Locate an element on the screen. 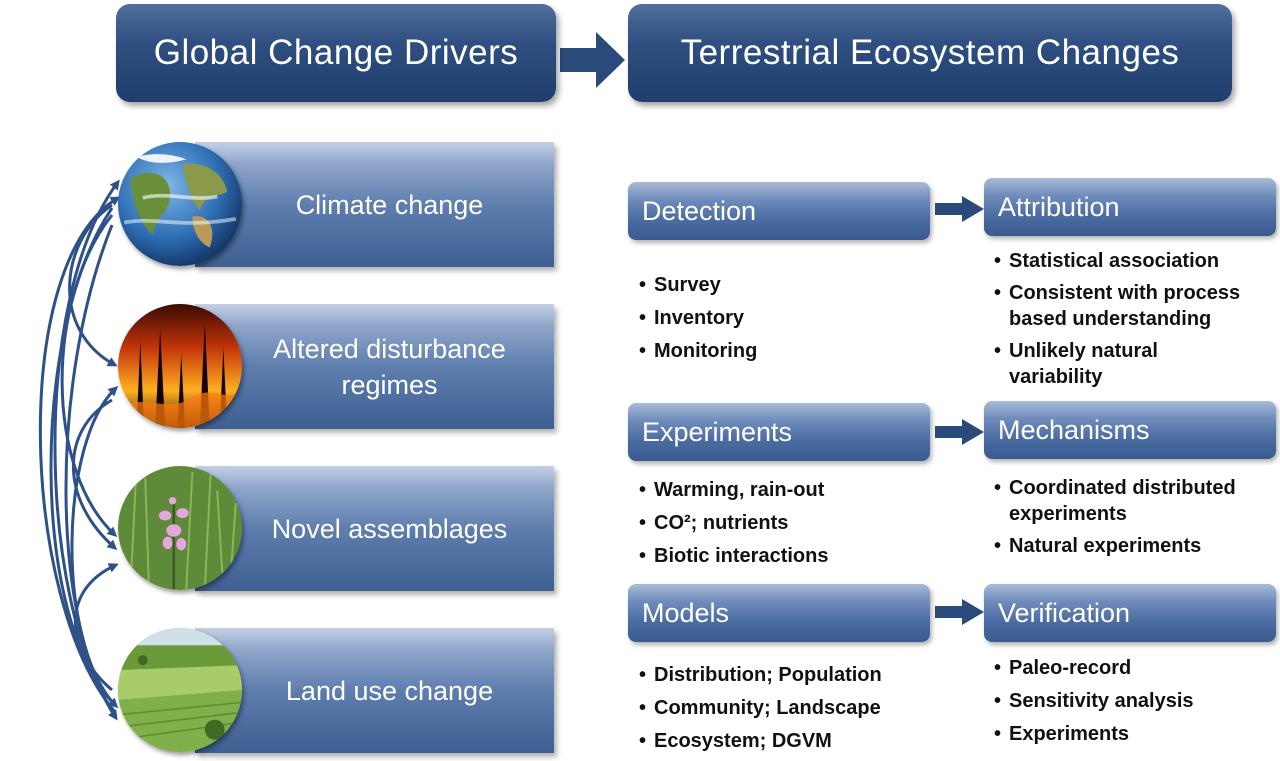  list-item: Inventory is located at coordinates (697, 318).